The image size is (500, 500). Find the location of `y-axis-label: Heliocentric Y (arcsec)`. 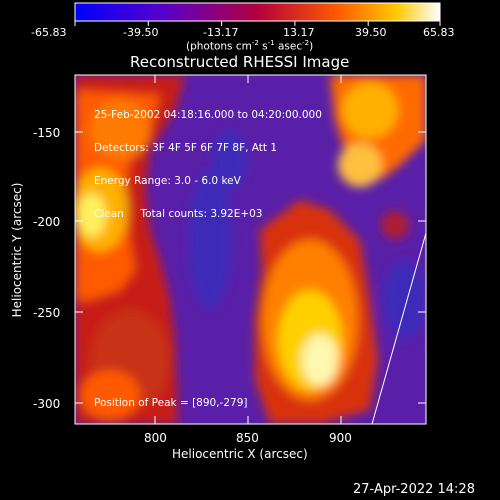

y-axis-label: Heliocentric Y (arcsec) is located at coordinates (17, 250).